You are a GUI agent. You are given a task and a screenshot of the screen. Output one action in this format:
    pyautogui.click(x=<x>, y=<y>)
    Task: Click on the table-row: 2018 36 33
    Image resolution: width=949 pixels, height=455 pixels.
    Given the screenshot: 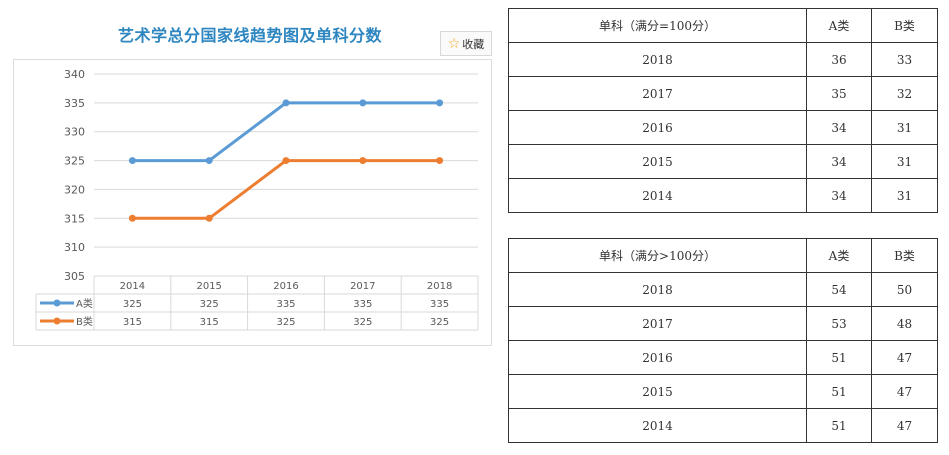 What is the action you would take?
    pyautogui.click(x=723, y=59)
    